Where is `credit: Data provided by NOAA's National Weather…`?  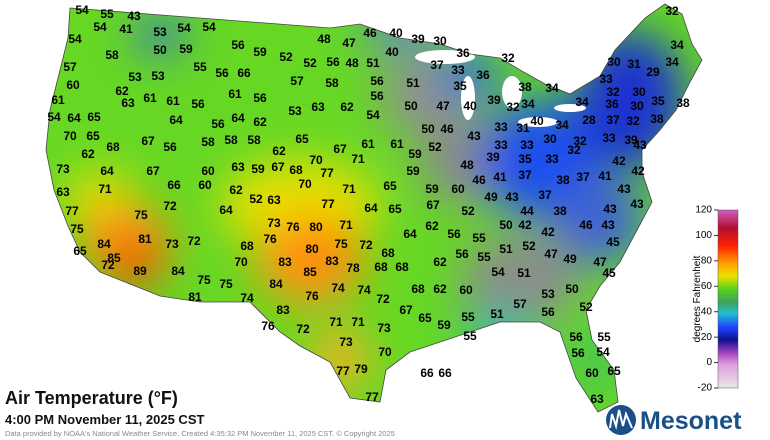
credit: Data provided by NOAA's National Weather… is located at coordinates (200, 433).